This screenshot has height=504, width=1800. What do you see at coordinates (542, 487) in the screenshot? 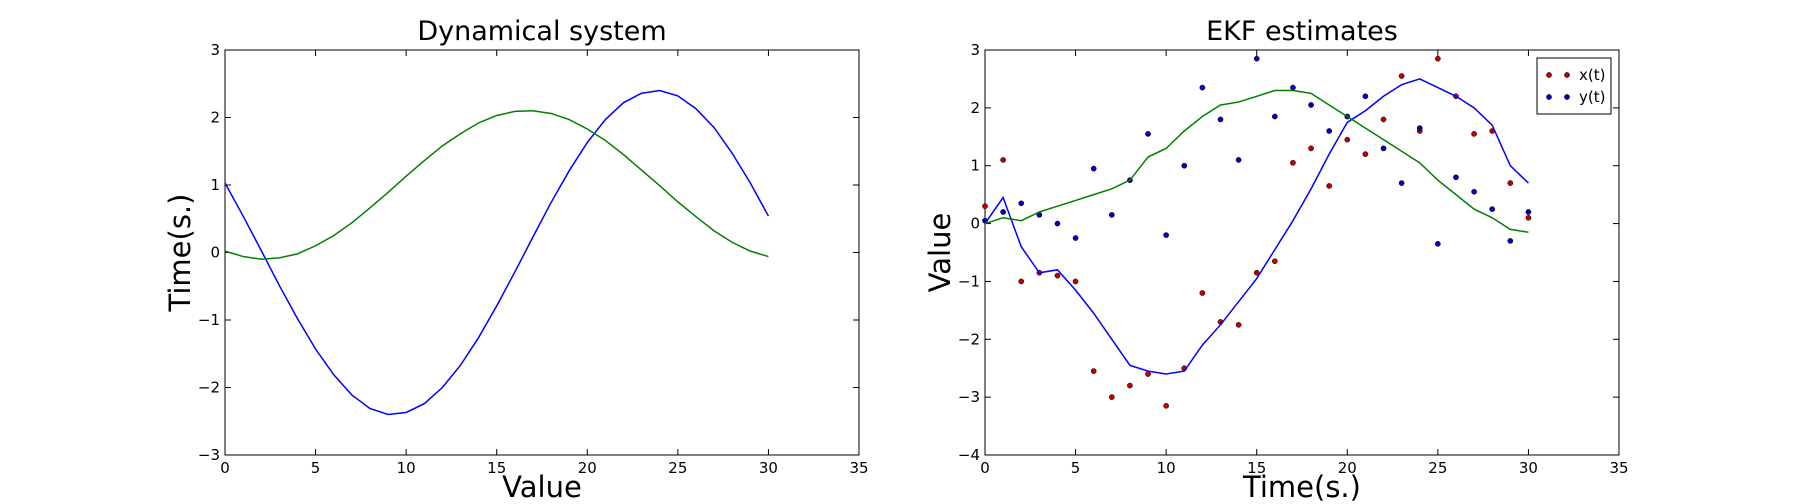
I see `x-axis-label: Value` at bounding box center [542, 487].